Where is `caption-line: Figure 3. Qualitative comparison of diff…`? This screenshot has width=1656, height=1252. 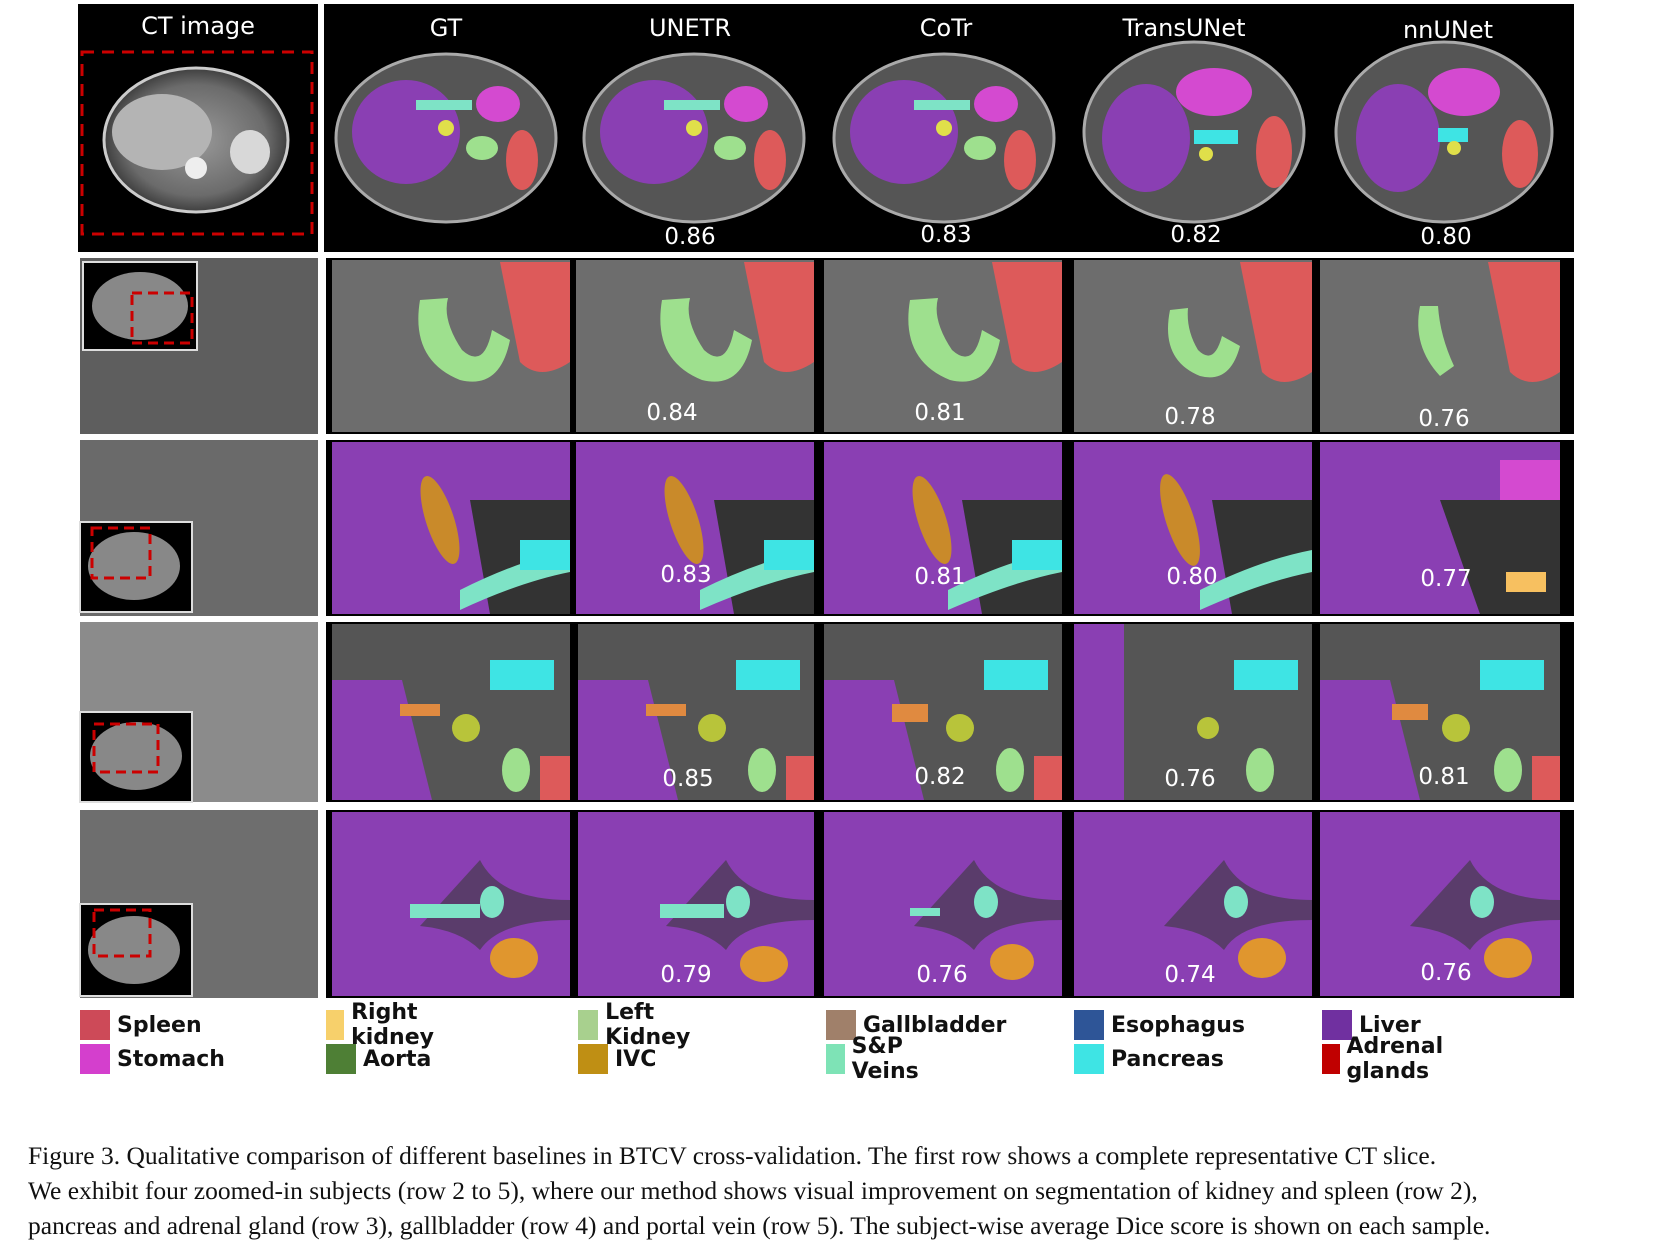
caption-line: Figure 3. Qualitative comparison of diff… is located at coordinates (732, 1155).